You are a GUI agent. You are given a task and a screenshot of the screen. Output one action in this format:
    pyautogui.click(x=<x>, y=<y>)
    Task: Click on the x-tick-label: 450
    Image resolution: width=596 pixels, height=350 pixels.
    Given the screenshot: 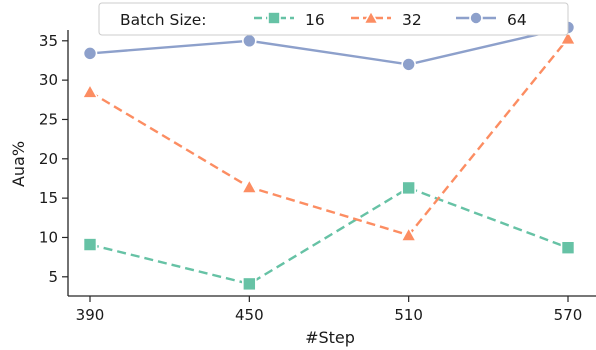 What is the action you would take?
    pyautogui.click(x=249, y=315)
    